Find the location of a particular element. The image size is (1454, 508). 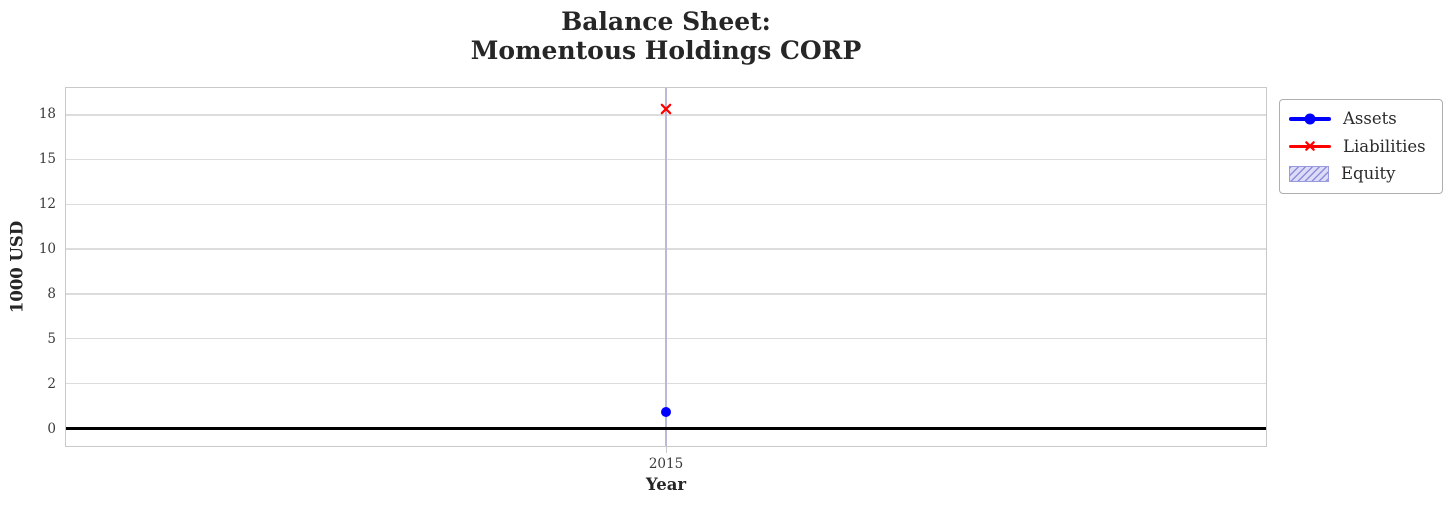

y-tick-label-5: 5 is located at coordinates (51, 338).